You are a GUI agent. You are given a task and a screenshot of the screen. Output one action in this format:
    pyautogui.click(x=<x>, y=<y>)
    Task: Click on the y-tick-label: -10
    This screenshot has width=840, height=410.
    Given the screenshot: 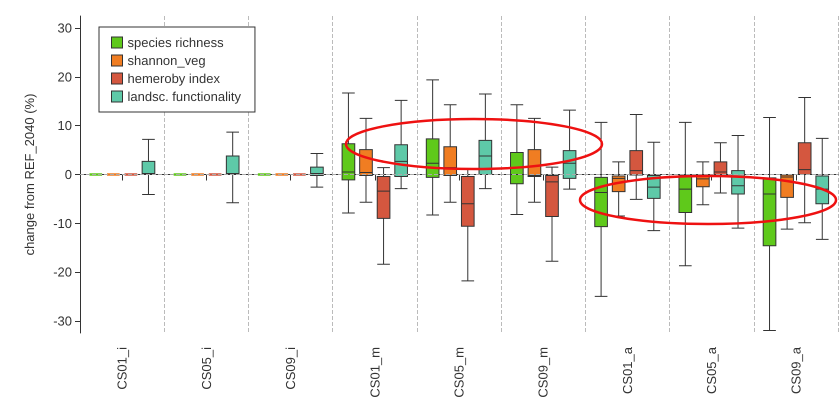 What is the action you would take?
    pyautogui.click(x=62, y=223)
    